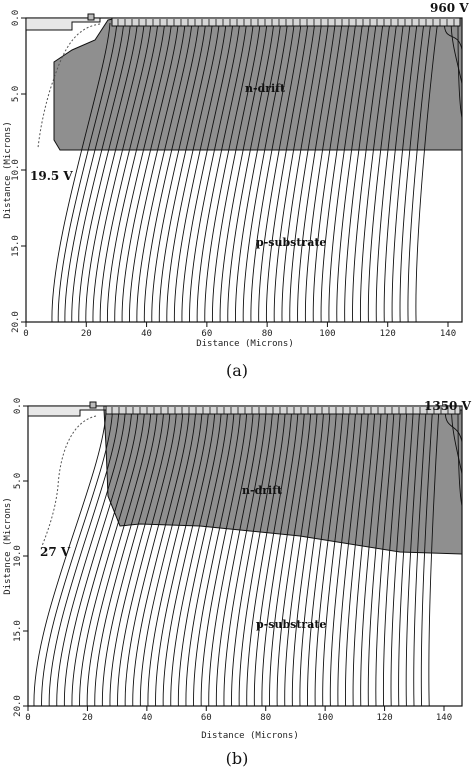 The width and height of the screenshot is (474, 772). What do you see at coordinates (18, 406) in the screenshot?
I see `y-tick-label: 0.0` at bounding box center [18, 406].